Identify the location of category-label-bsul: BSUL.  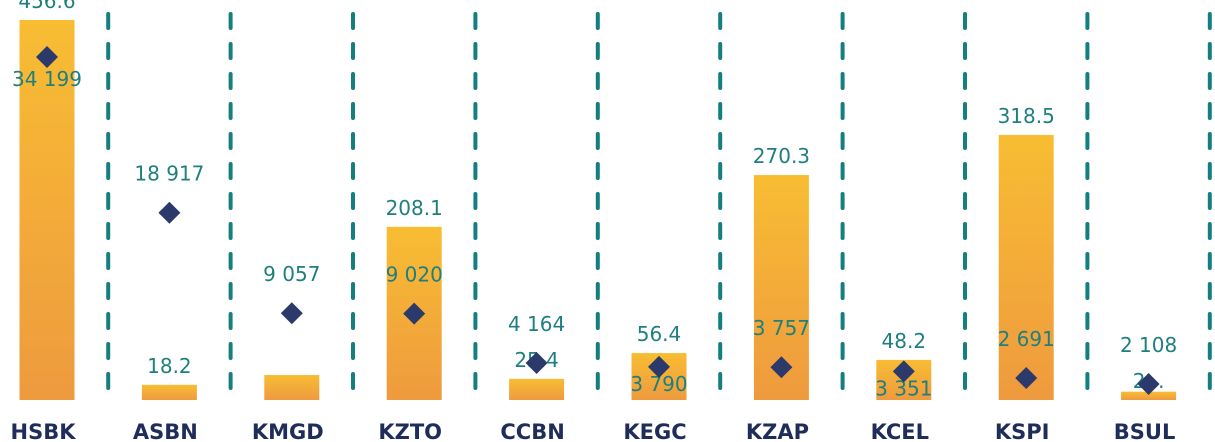
(1145, 431).